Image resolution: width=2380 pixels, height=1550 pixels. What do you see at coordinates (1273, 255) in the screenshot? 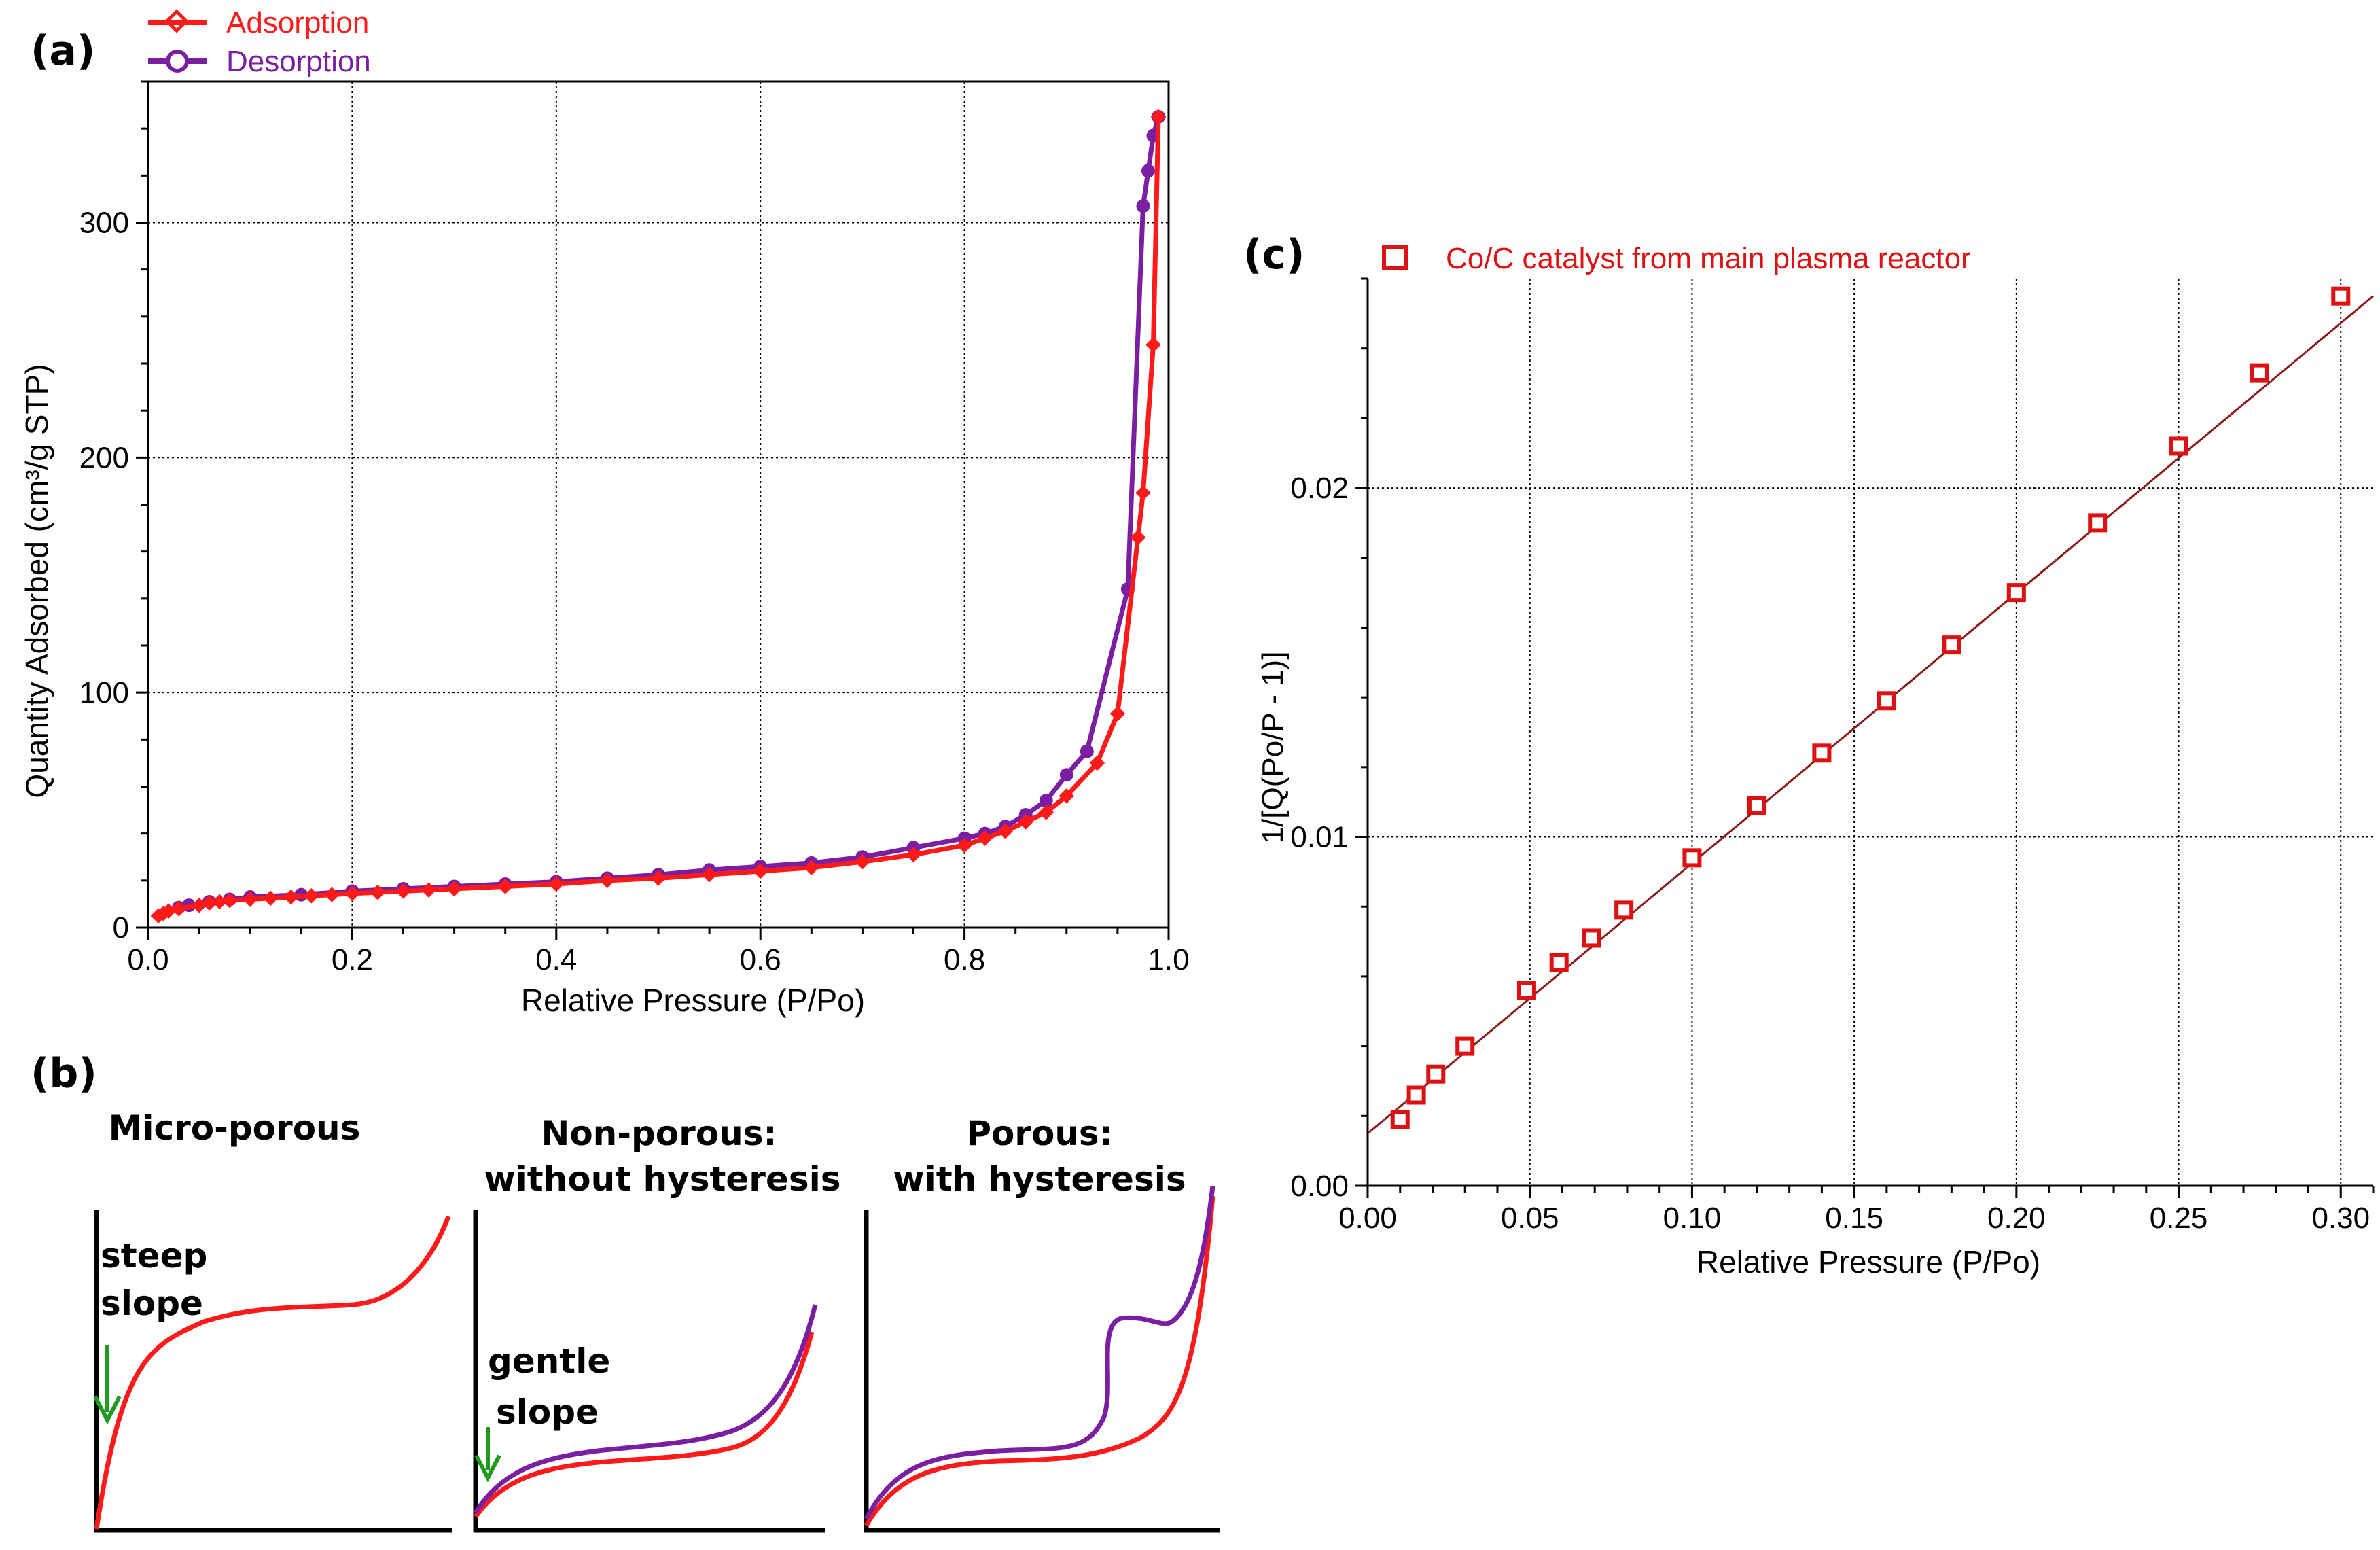
I see `panel-label-c: (c)` at bounding box center [1273, 255].